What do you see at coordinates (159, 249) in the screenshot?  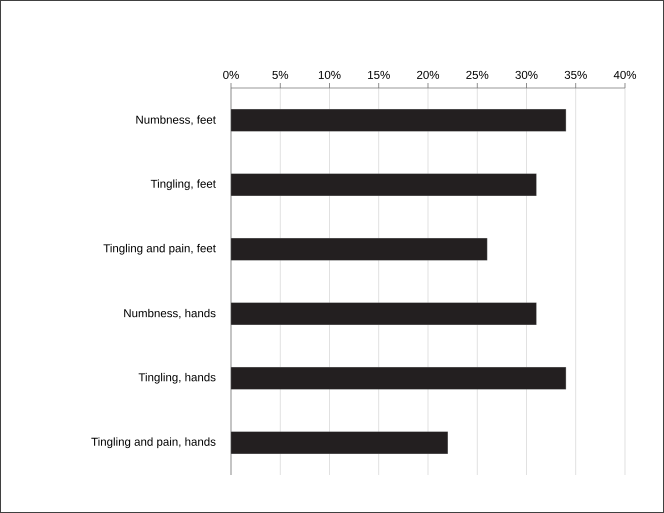 I see `y-tick-label: Tingling and pain, feet` at bounding box center [159, 249].